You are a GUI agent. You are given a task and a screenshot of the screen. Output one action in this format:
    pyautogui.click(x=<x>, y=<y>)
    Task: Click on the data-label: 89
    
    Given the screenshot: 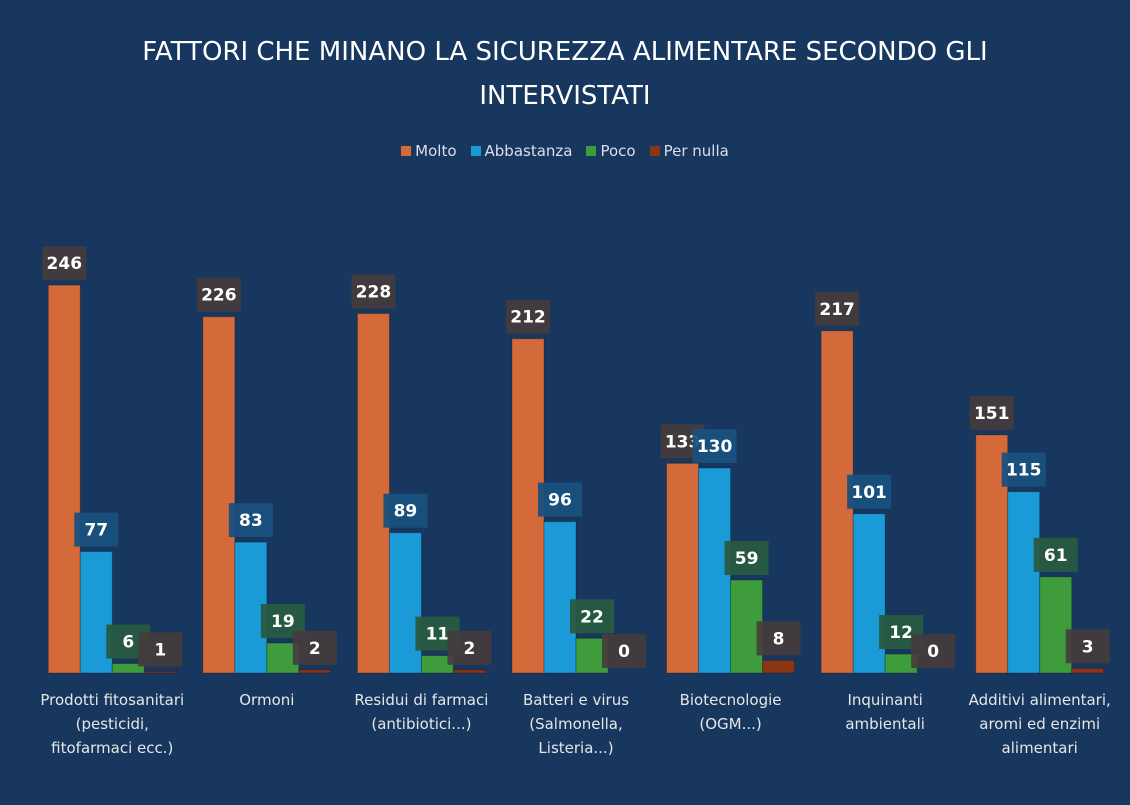 What is the action you would take?
    pyautogui.click(x=406, y=512)
    